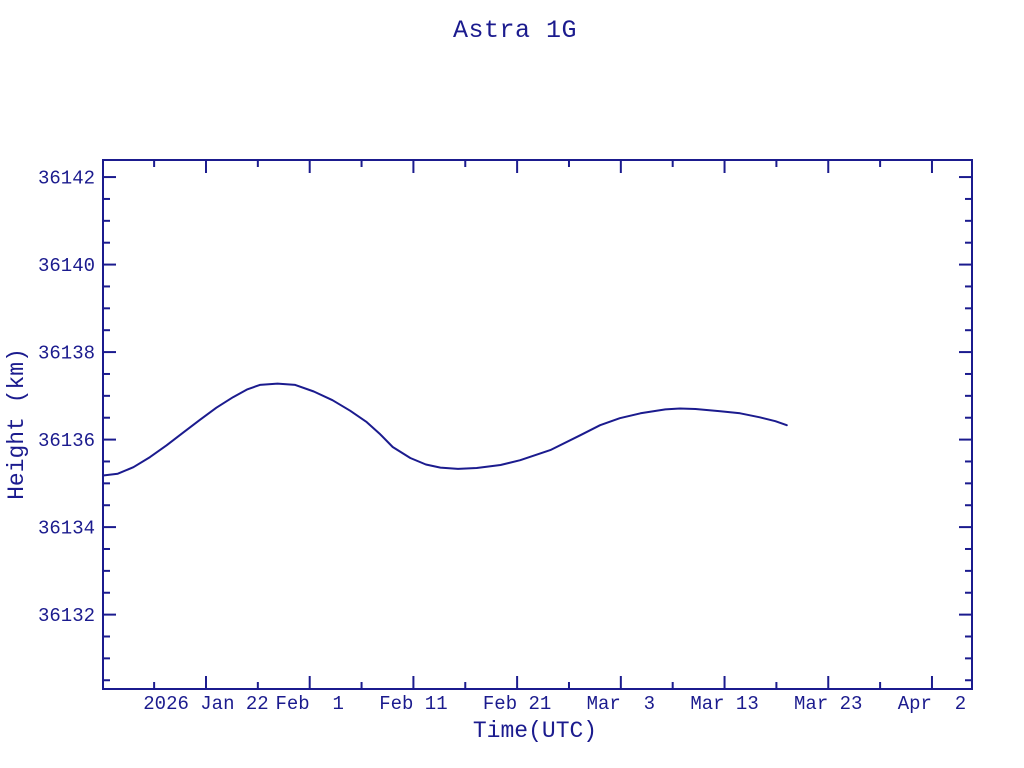  I want to click on x-tick-label: Mar 23, so click(828, 704).